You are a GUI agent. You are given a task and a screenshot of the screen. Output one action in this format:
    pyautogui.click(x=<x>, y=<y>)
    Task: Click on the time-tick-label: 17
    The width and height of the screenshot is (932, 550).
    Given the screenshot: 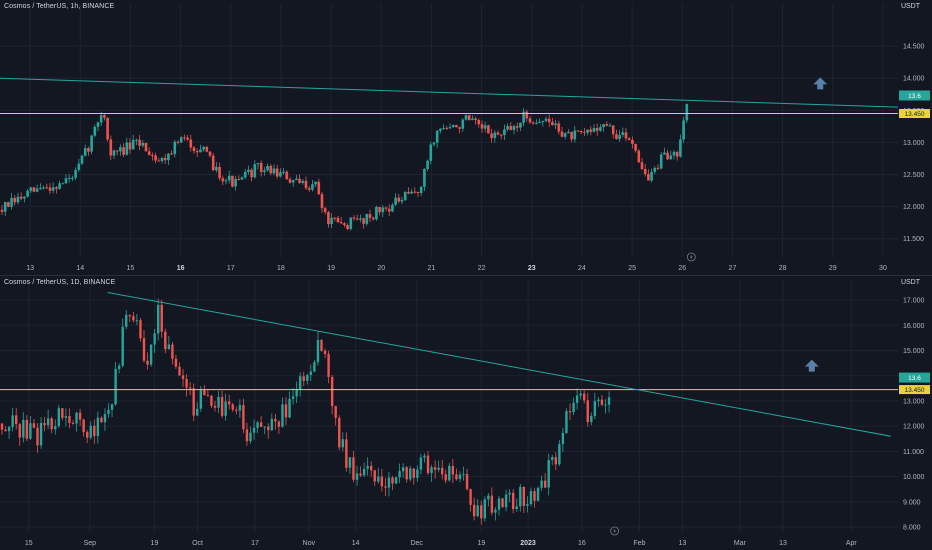 What is the action you would take?
    pyautogui.click(x=231, y=268)
    